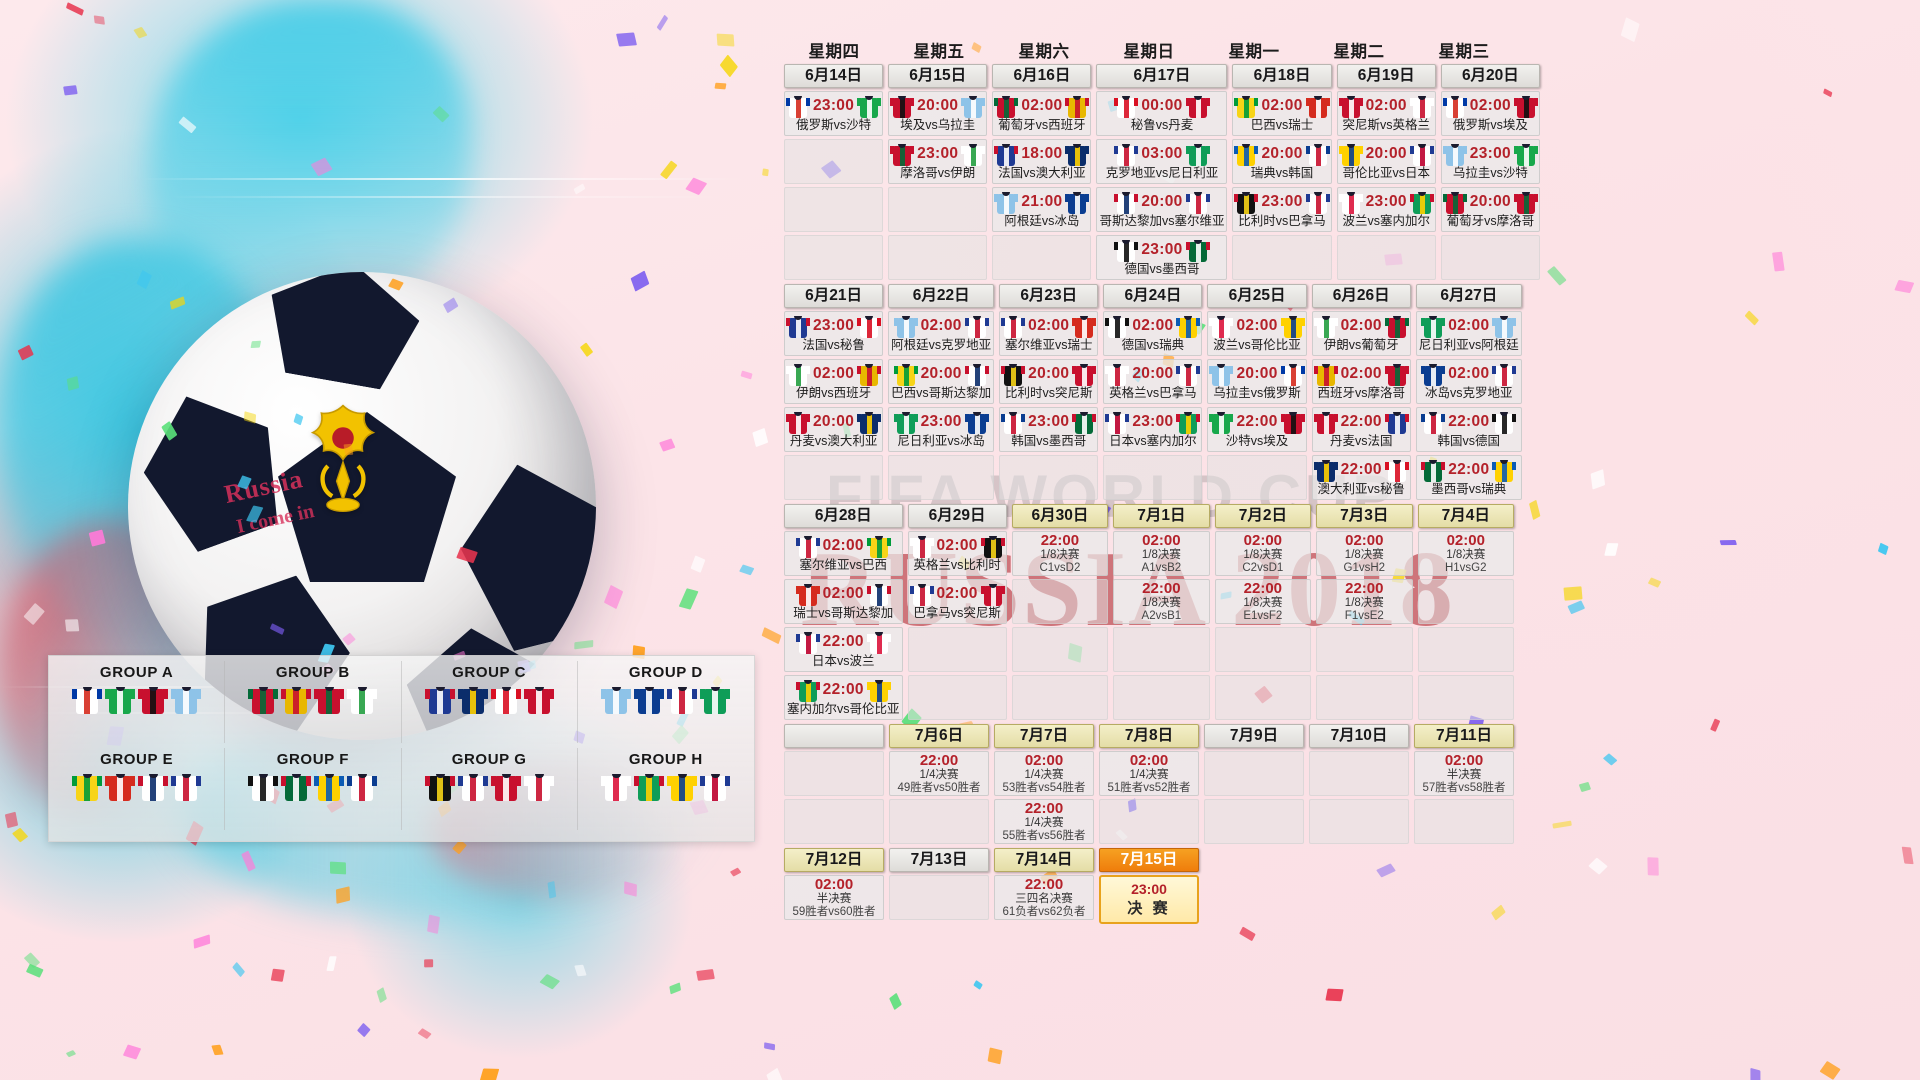 The height and width of the screenshot is (1080, 1920). What do you see at coordinates (834, 736) in the screenshot?
I see `date-header-blank` at bounding box center [834, 736].